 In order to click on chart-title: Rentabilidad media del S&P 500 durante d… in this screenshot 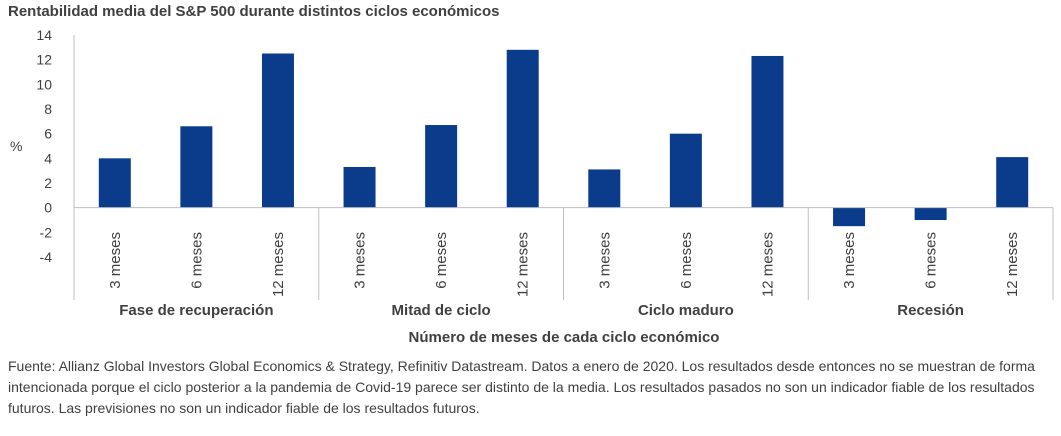, I will do `click(254, 11)`.